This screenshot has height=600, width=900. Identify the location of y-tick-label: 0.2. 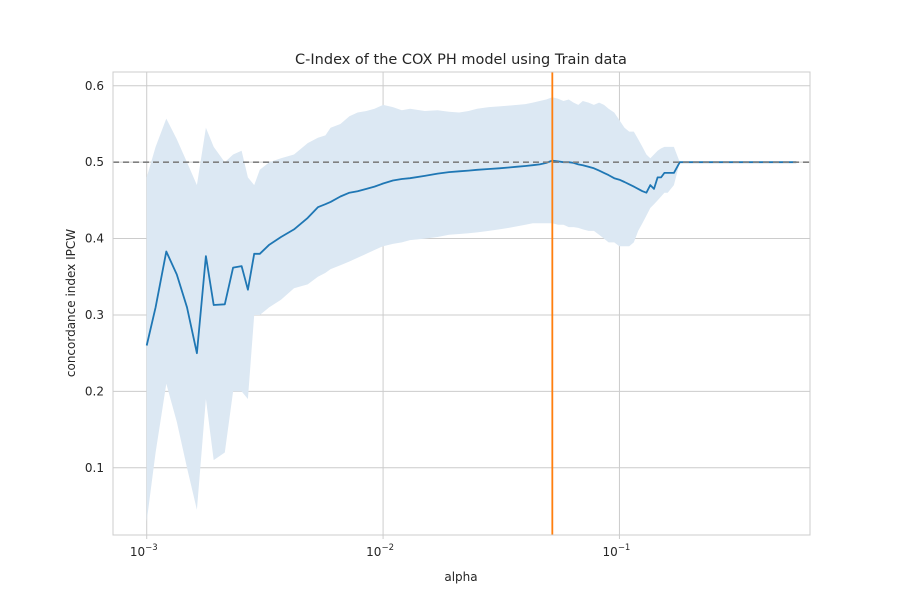
(94, 391).